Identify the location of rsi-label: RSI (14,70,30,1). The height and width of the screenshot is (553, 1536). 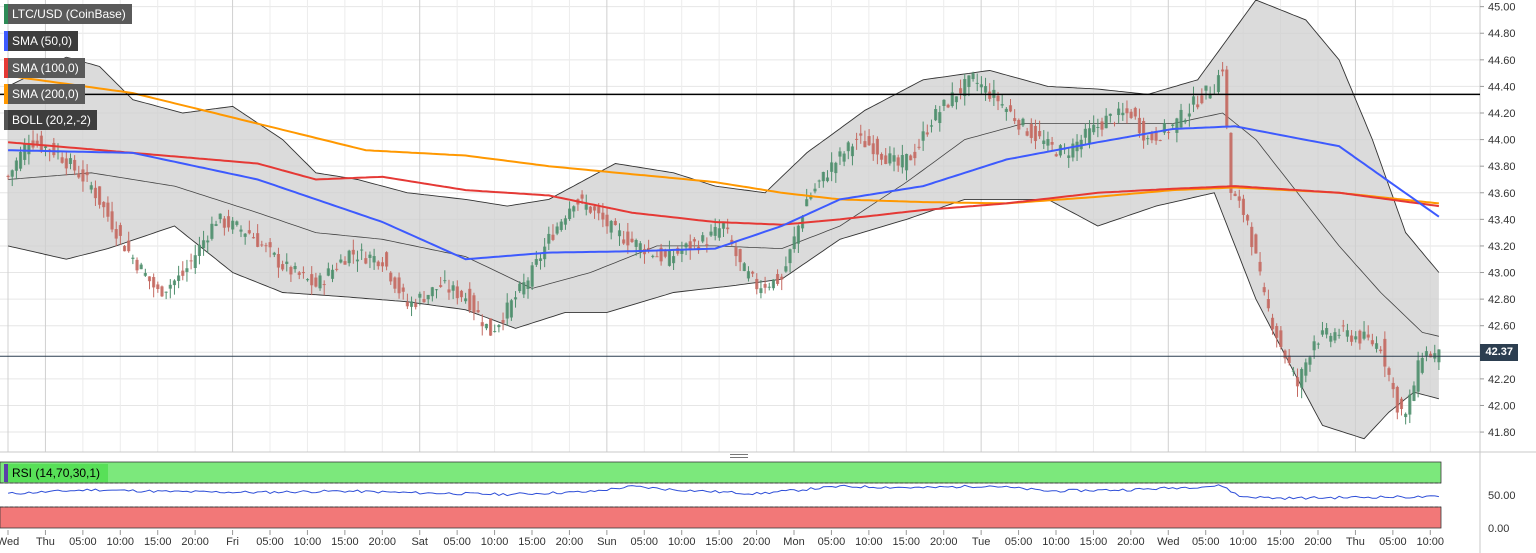
(56, 473).